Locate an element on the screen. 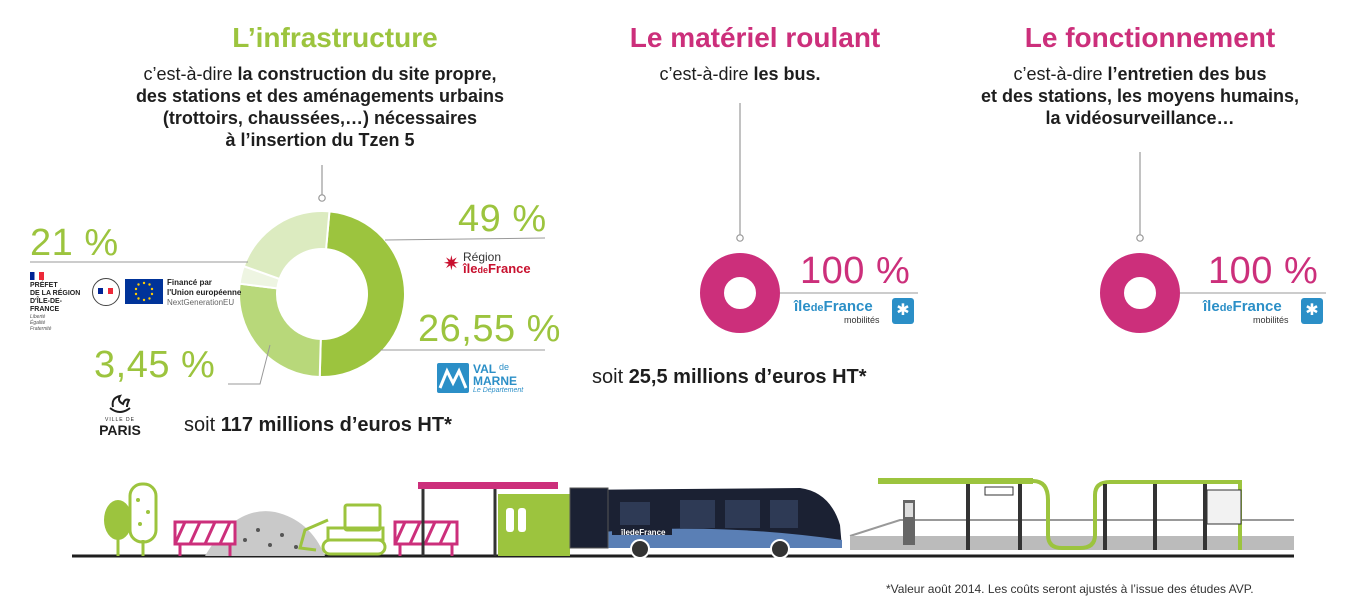  val-de-marne-logo: VAL de MARNE Le Département is located at coordinates (482, 379).